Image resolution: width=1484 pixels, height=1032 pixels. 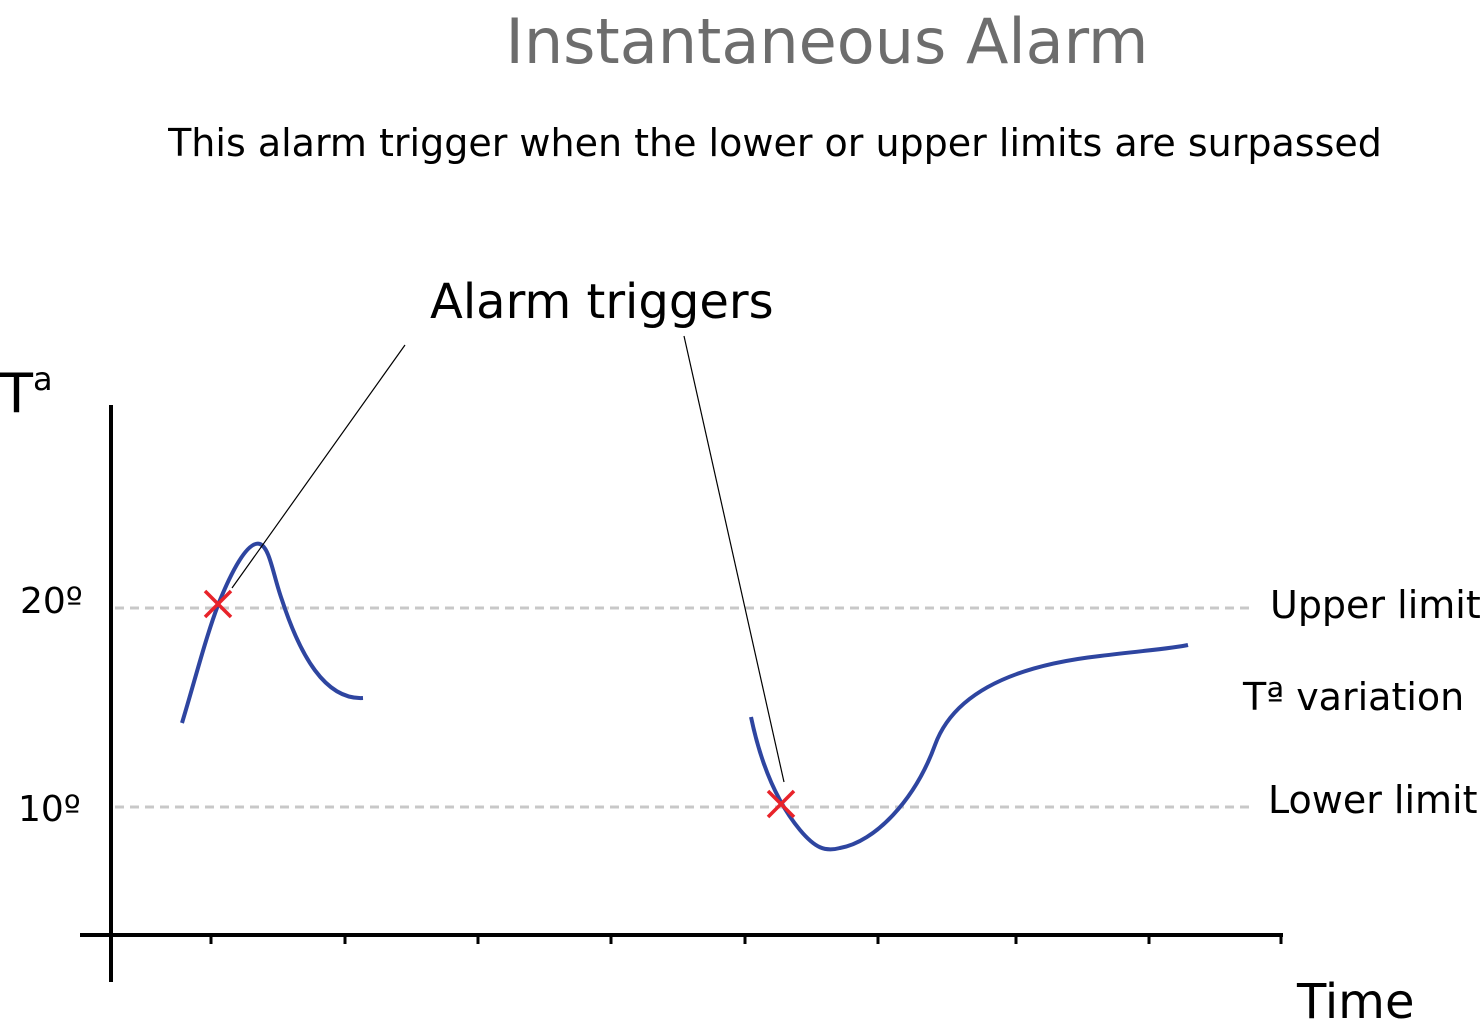 What do you see at coordinates (51, 601) in the screenshot?
I see `y-tick-20: 20º` at bounding box center [51, 601].